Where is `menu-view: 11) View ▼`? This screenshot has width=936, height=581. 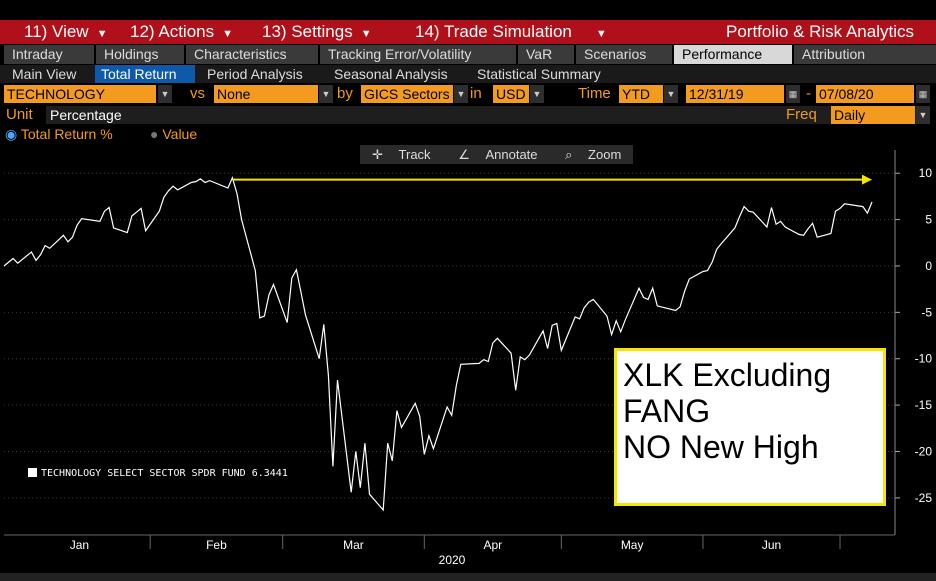 menu-view: 11) View ▼ is located at coordinates (66, 31).